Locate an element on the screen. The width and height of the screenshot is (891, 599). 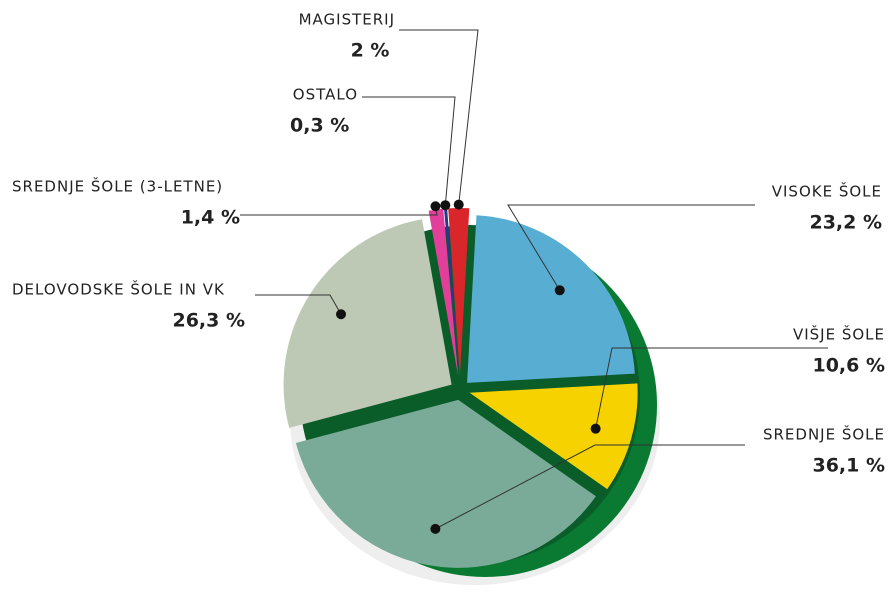
slice-value: 0,3 % is located at coordinates (319, 126).